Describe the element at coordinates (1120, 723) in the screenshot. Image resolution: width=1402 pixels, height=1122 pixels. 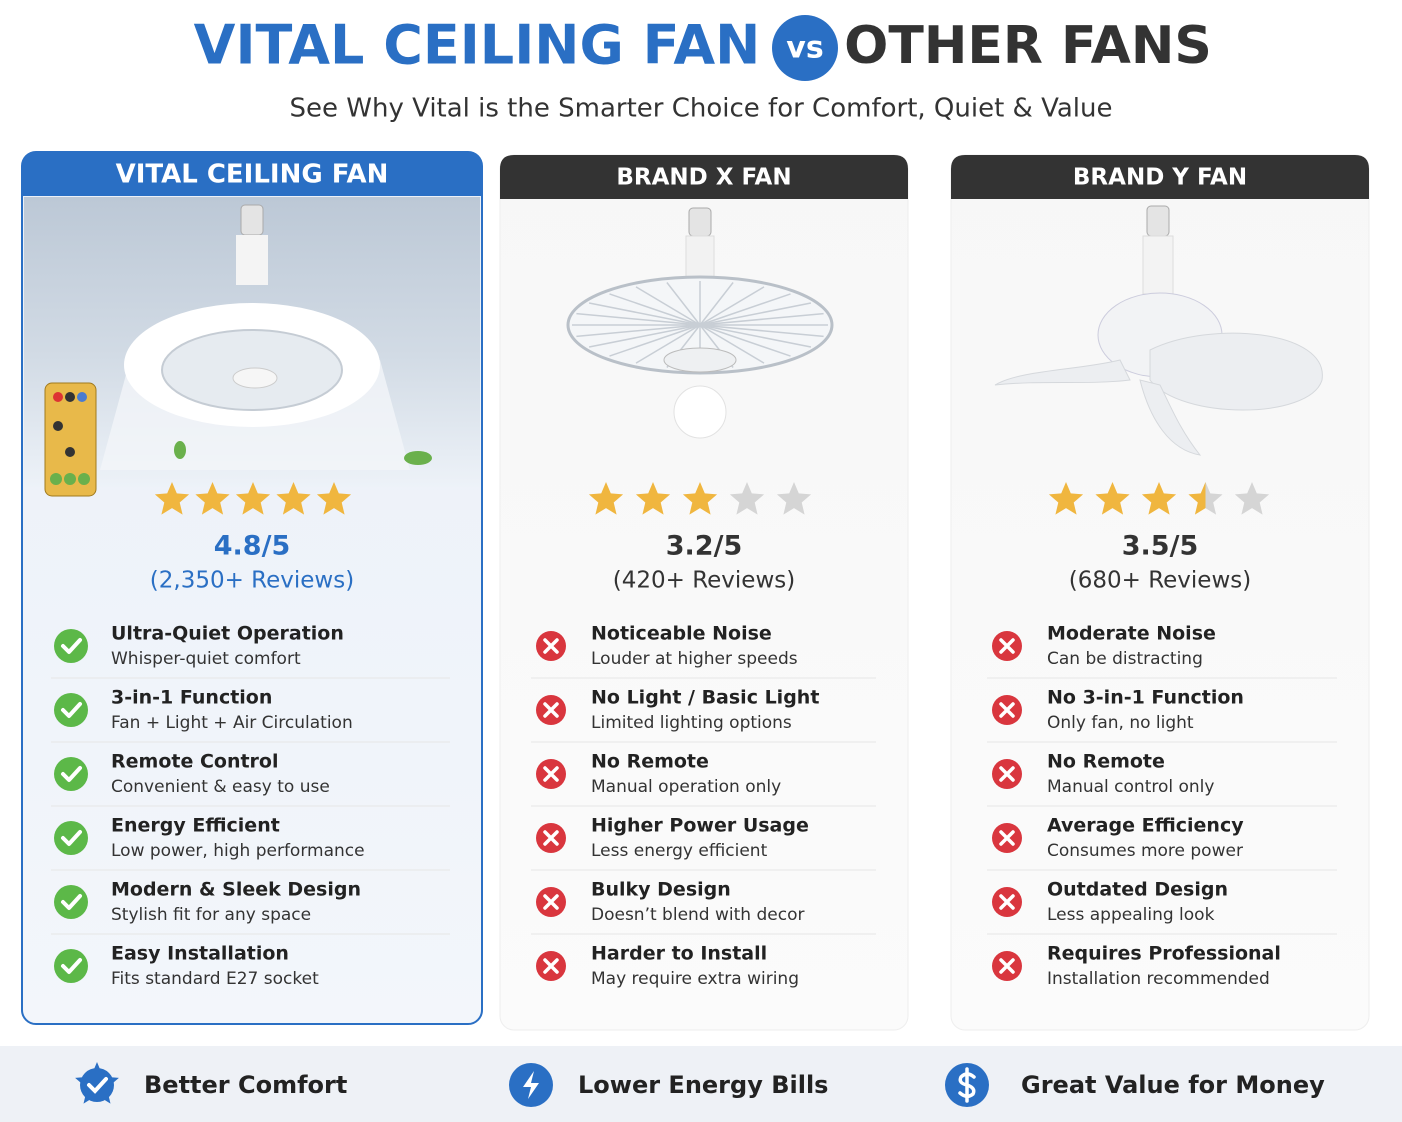
I see `feature-detail: Only fan, no light` at that location.